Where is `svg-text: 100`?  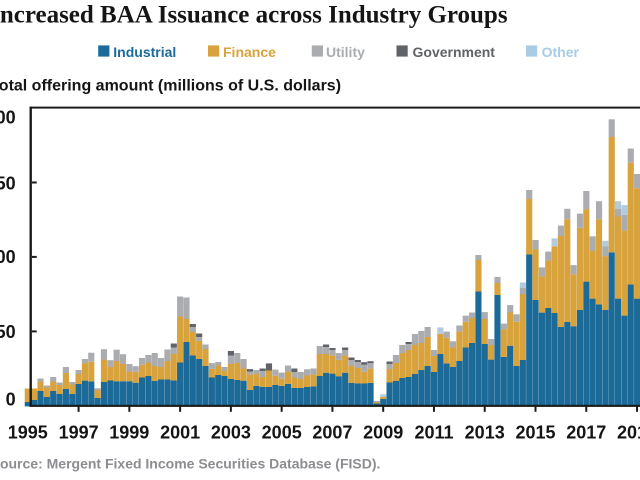
svg-text: 100 is located at coordinates (8, 257).